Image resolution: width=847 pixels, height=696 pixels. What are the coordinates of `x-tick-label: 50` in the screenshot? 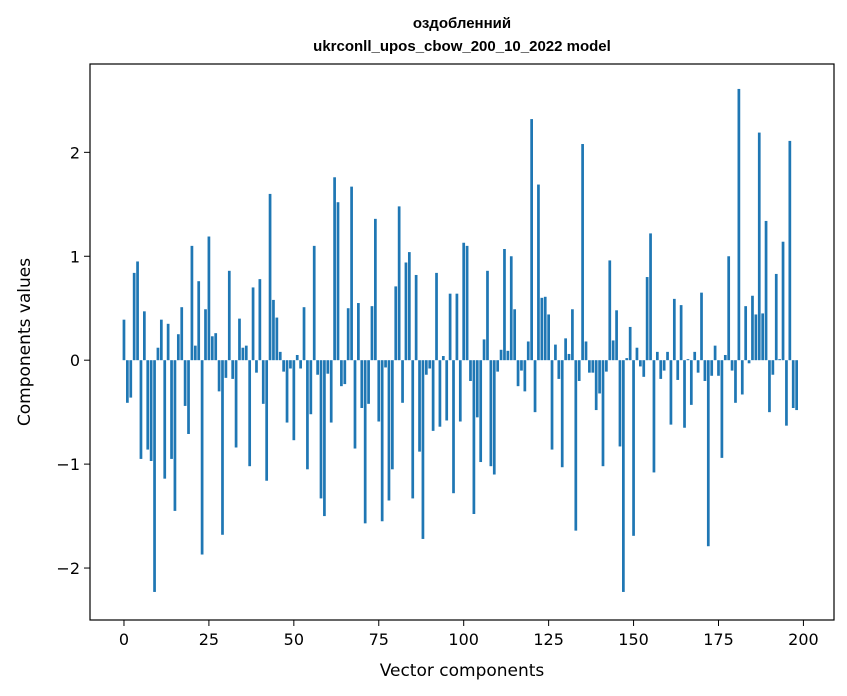 It's located at (294, 639).